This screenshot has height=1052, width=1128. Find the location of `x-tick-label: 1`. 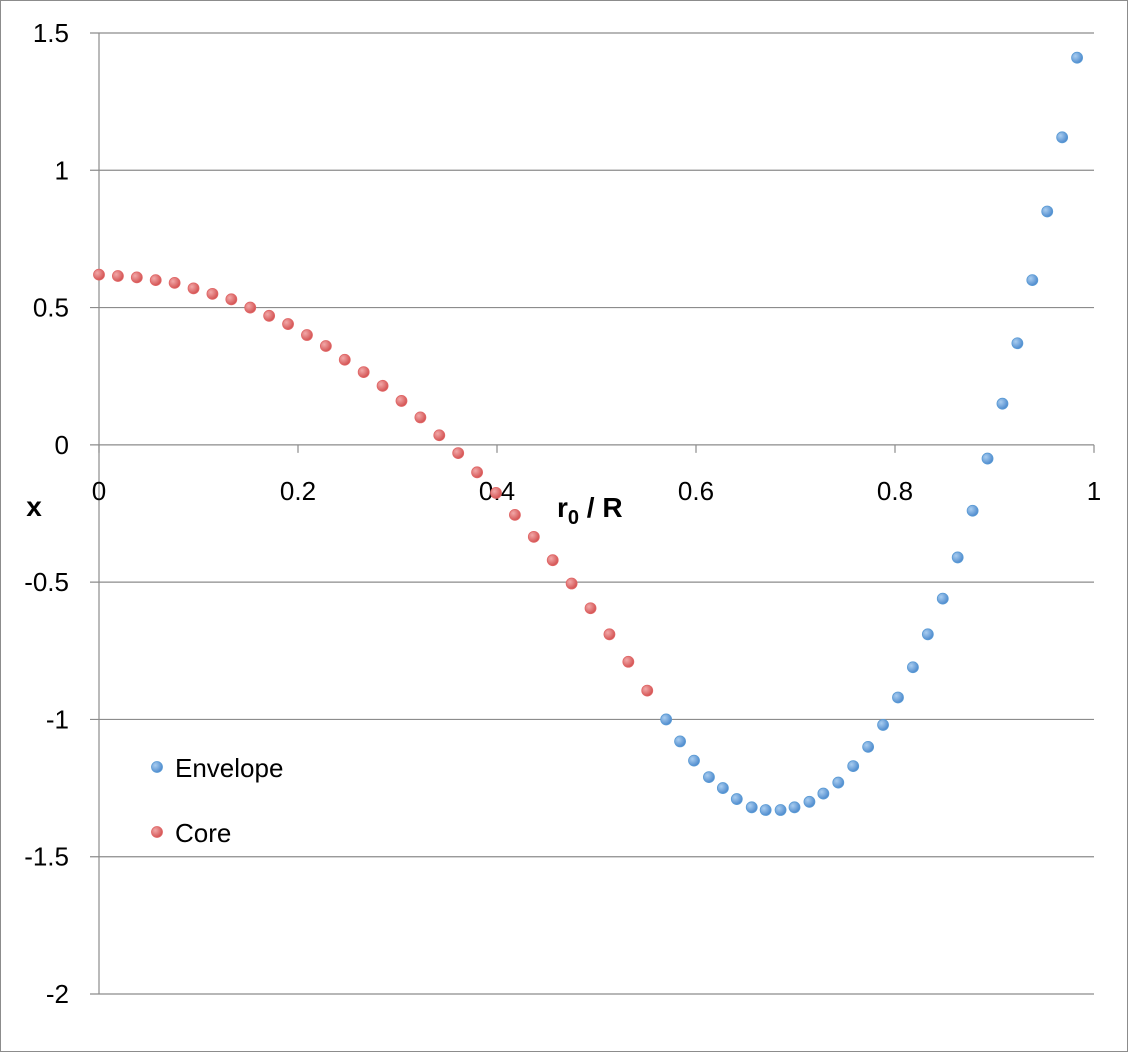

x-tick-label: 1 is located at coordinates (1094, 491).